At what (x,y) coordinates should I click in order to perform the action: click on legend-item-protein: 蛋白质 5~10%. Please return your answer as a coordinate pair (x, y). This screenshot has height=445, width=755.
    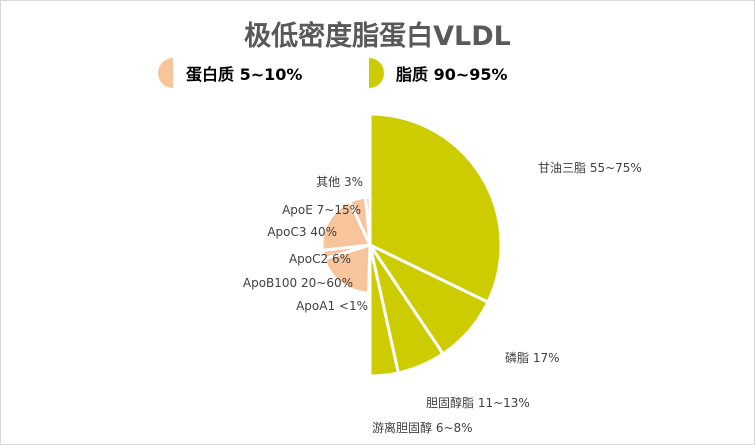
    Looking at the image, I should click on (230, 73).